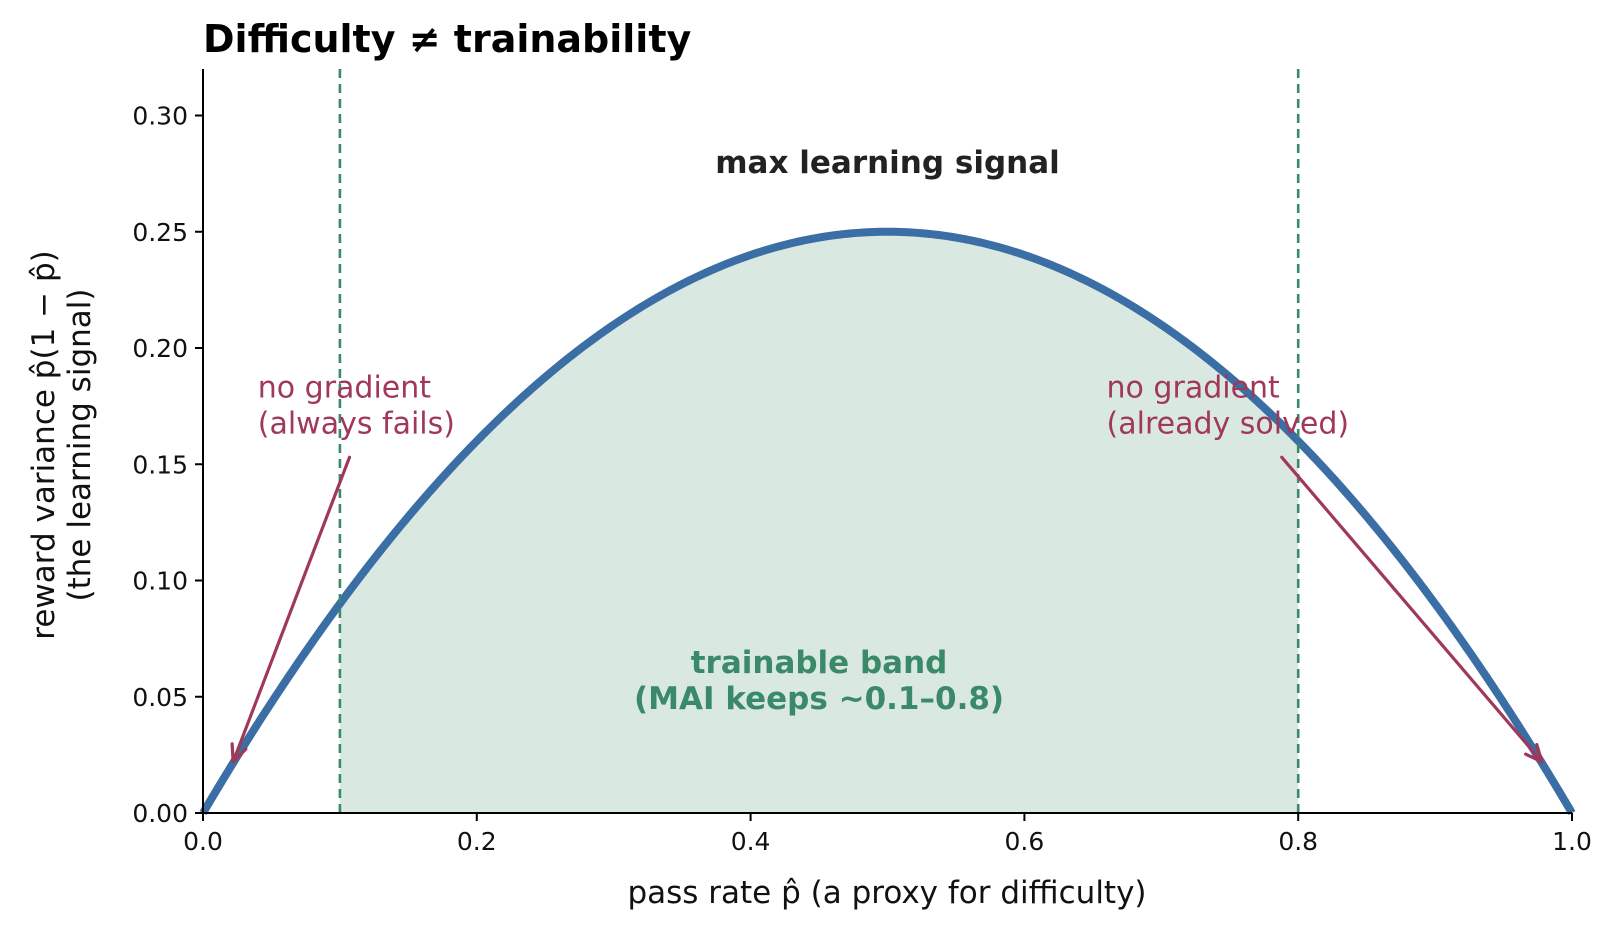 This screenshot has width=1612, height=934. I want to click on y-tick-label: 0.30, so click(160, 116).